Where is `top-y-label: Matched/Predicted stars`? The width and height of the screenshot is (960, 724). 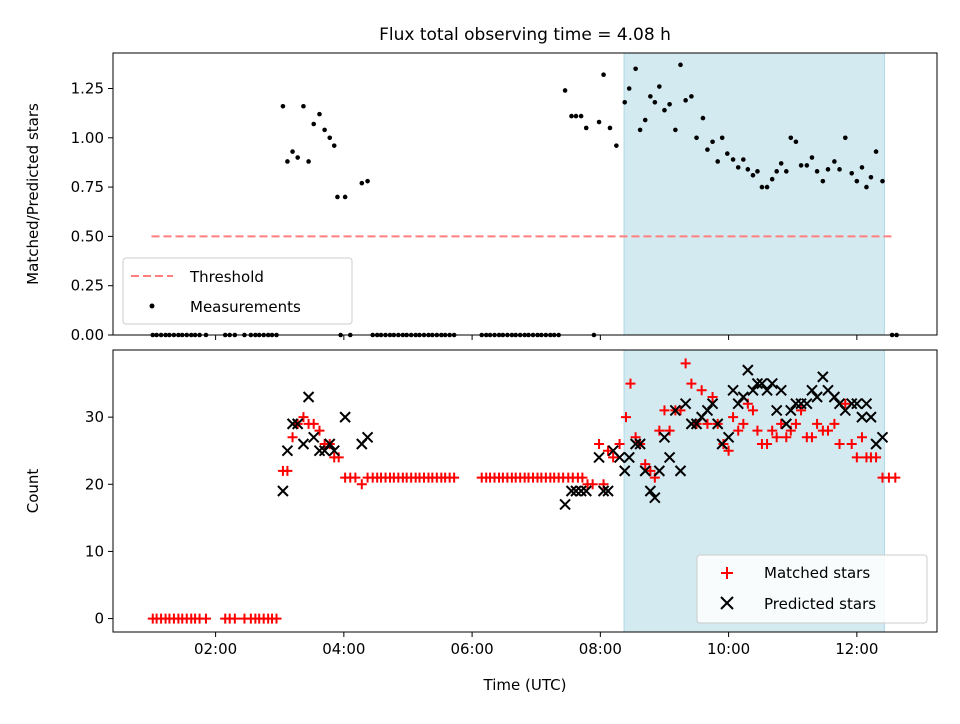
top-y-label: Matched/Predicted stars is located at coordinates (33, 194).